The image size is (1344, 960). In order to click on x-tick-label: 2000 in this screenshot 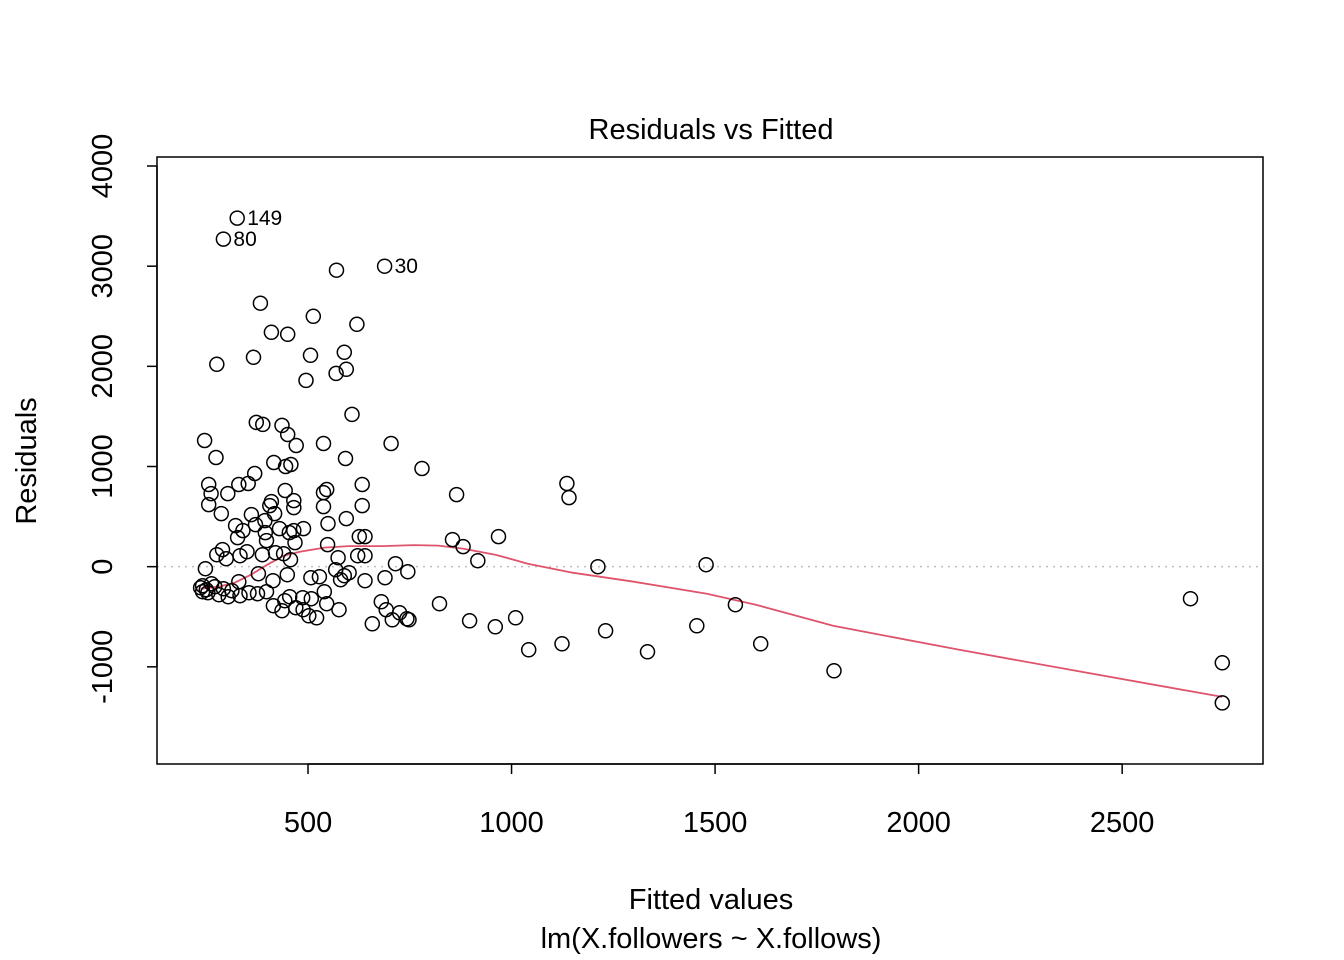, I will do `click(918, 823)`.